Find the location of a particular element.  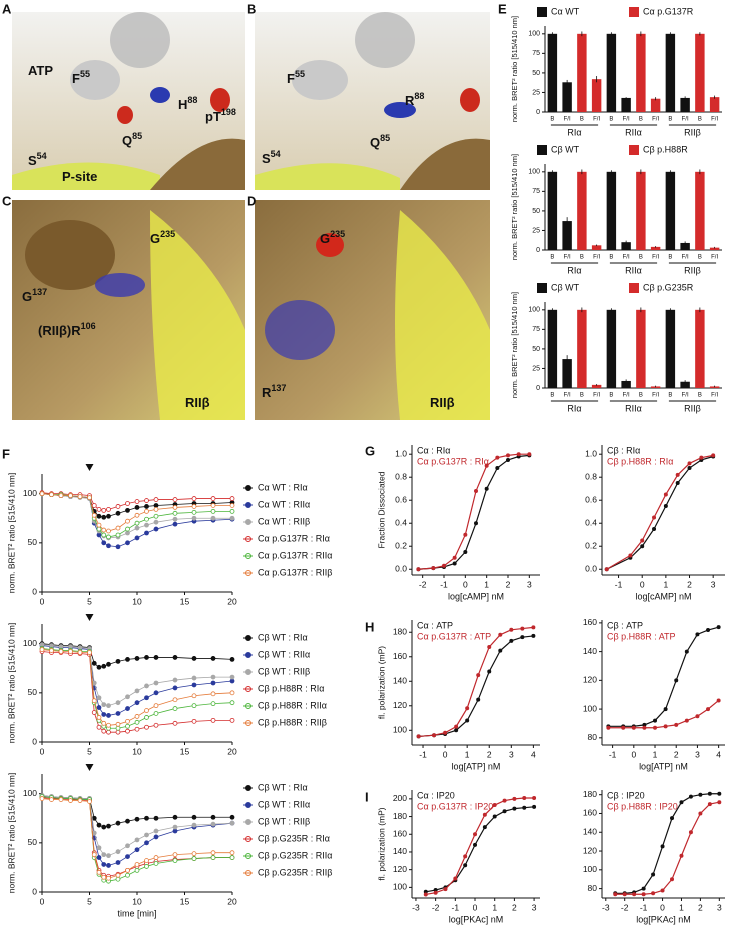

y-tick-label: 0.6 is located at coordinates (401, 499).